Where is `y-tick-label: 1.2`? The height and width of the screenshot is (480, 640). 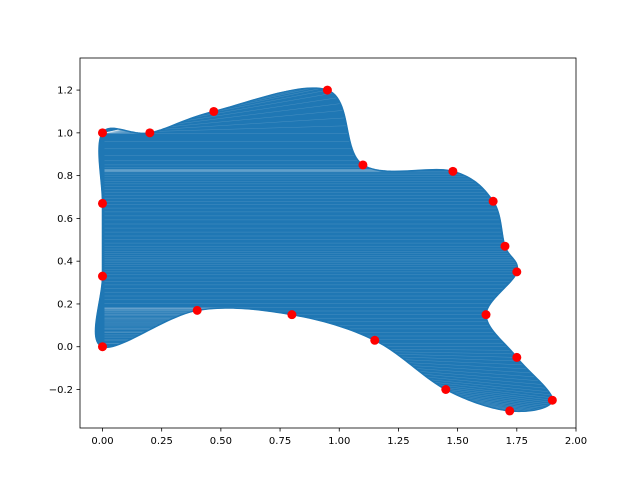
y-tick-label: 1.2 is located at coordinates (65, 91).